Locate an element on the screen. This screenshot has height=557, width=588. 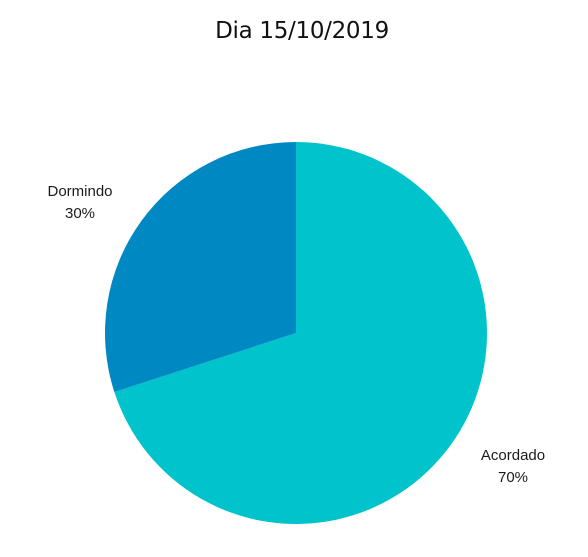
slice-value-acordado: 70% is located at coordinates (513, 477).